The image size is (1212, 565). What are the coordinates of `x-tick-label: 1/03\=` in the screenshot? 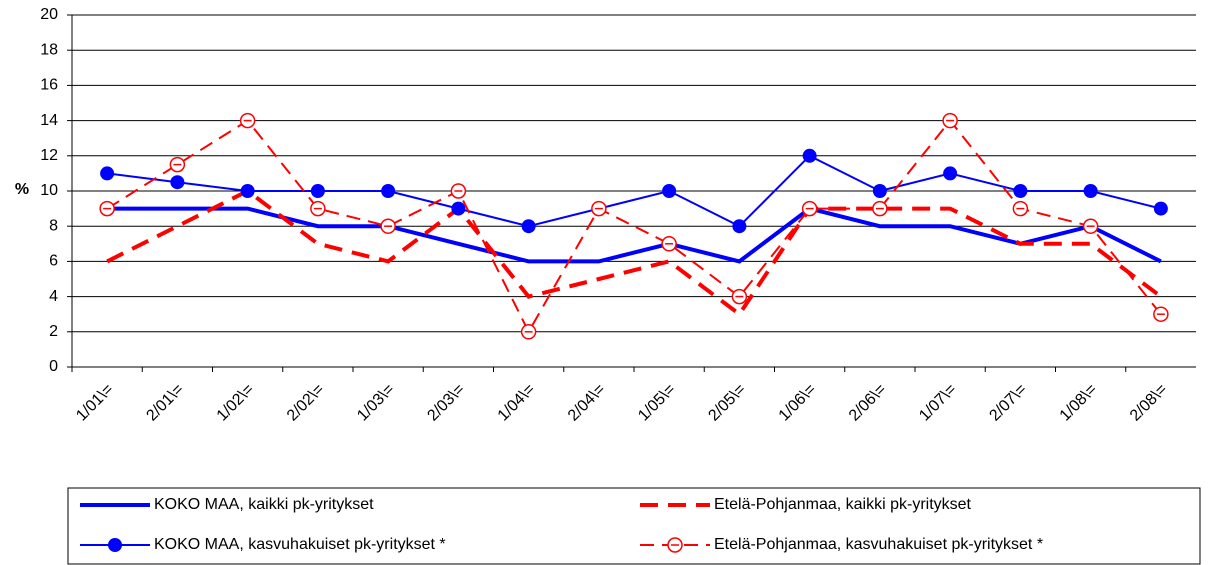 It's located at (376, 403).